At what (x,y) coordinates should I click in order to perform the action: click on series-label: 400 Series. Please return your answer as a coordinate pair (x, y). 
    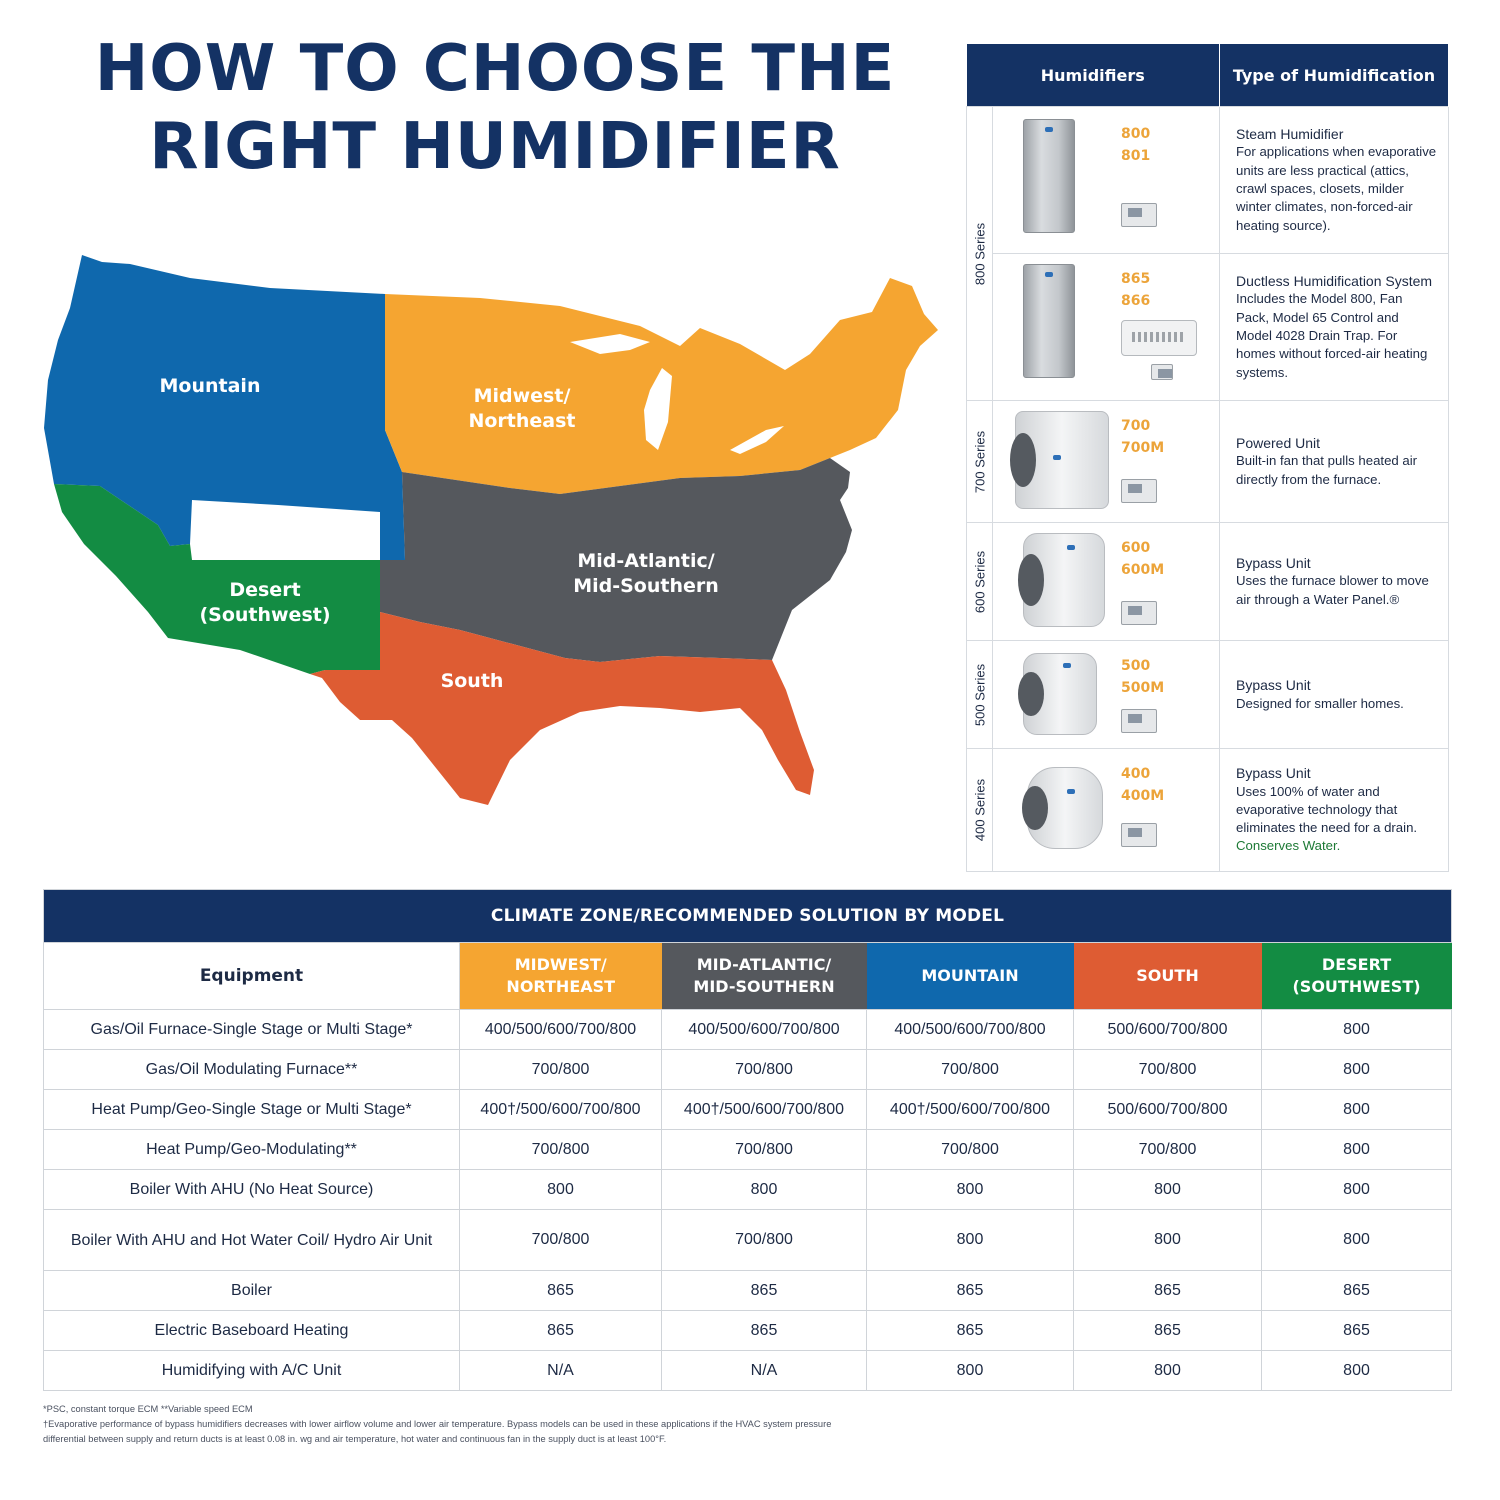
    Looking at the image, I should click on (979, 810).